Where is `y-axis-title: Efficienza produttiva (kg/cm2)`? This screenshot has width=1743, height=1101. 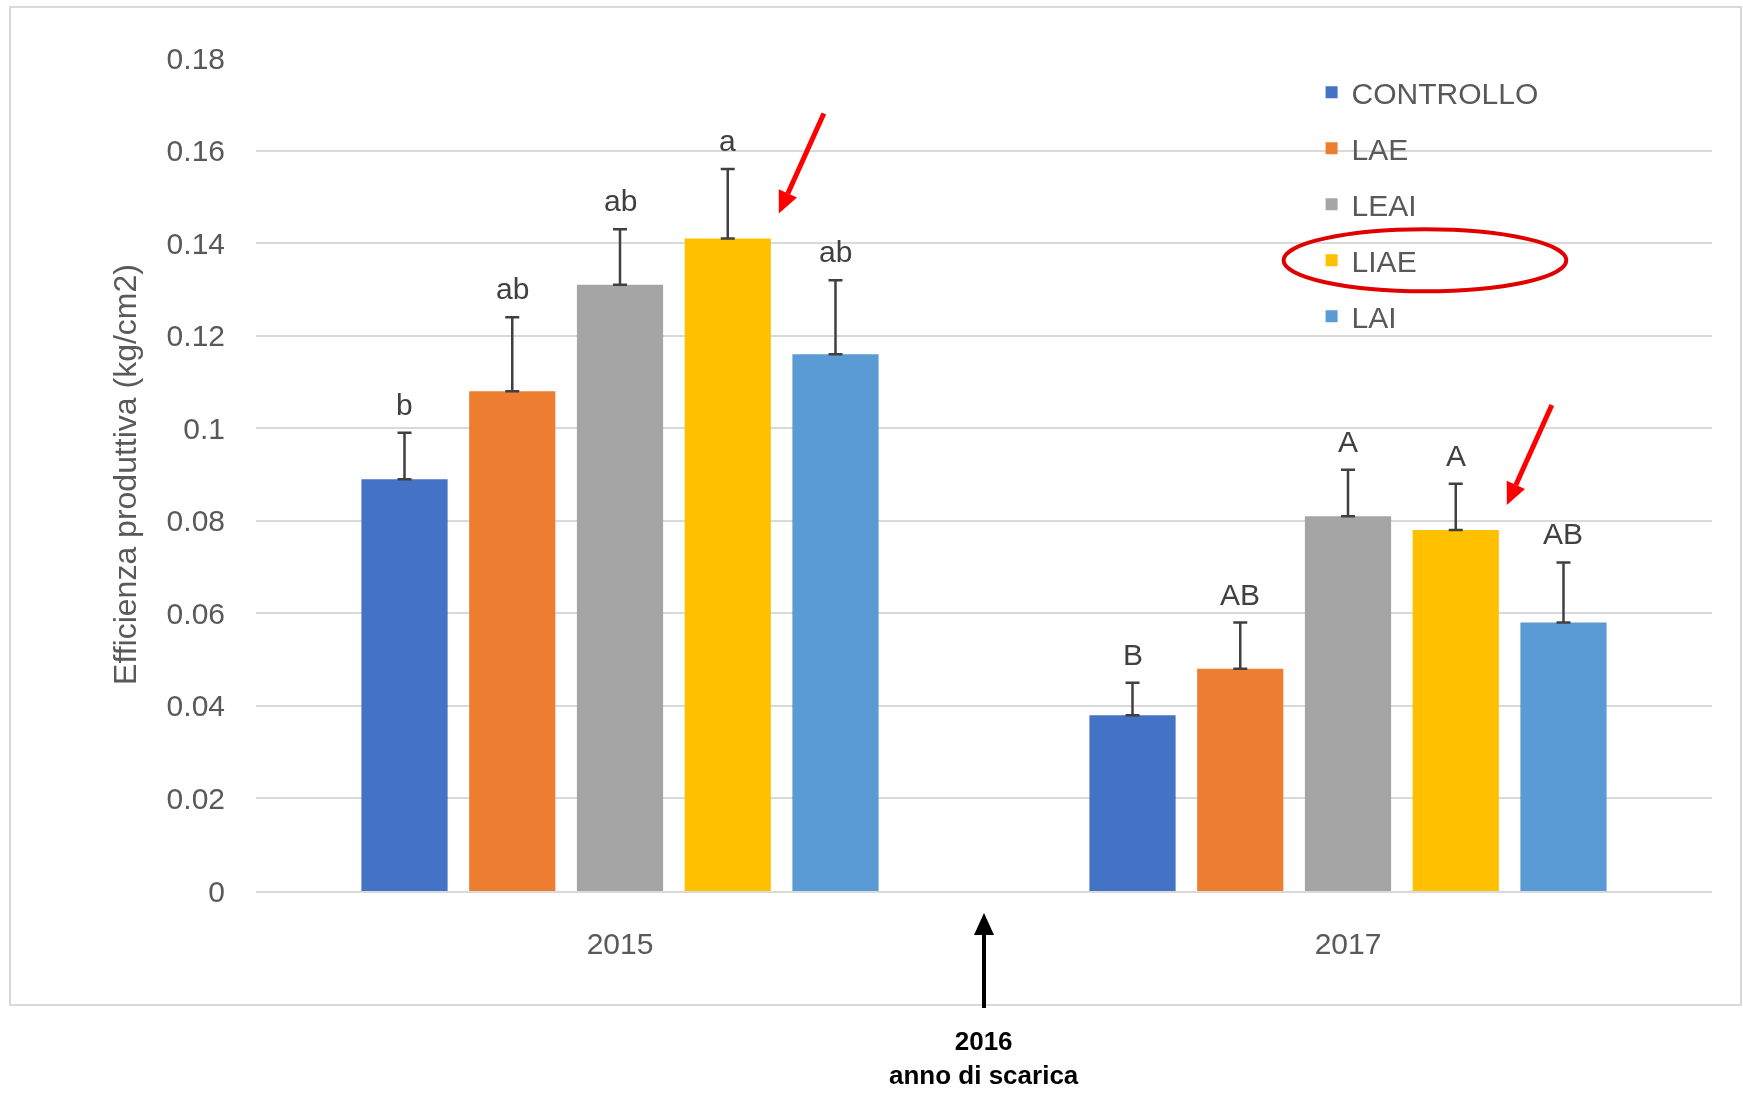
y-axis-title: Efficienza produttiva (kg/cm2) is located at coordinates (124, 474).